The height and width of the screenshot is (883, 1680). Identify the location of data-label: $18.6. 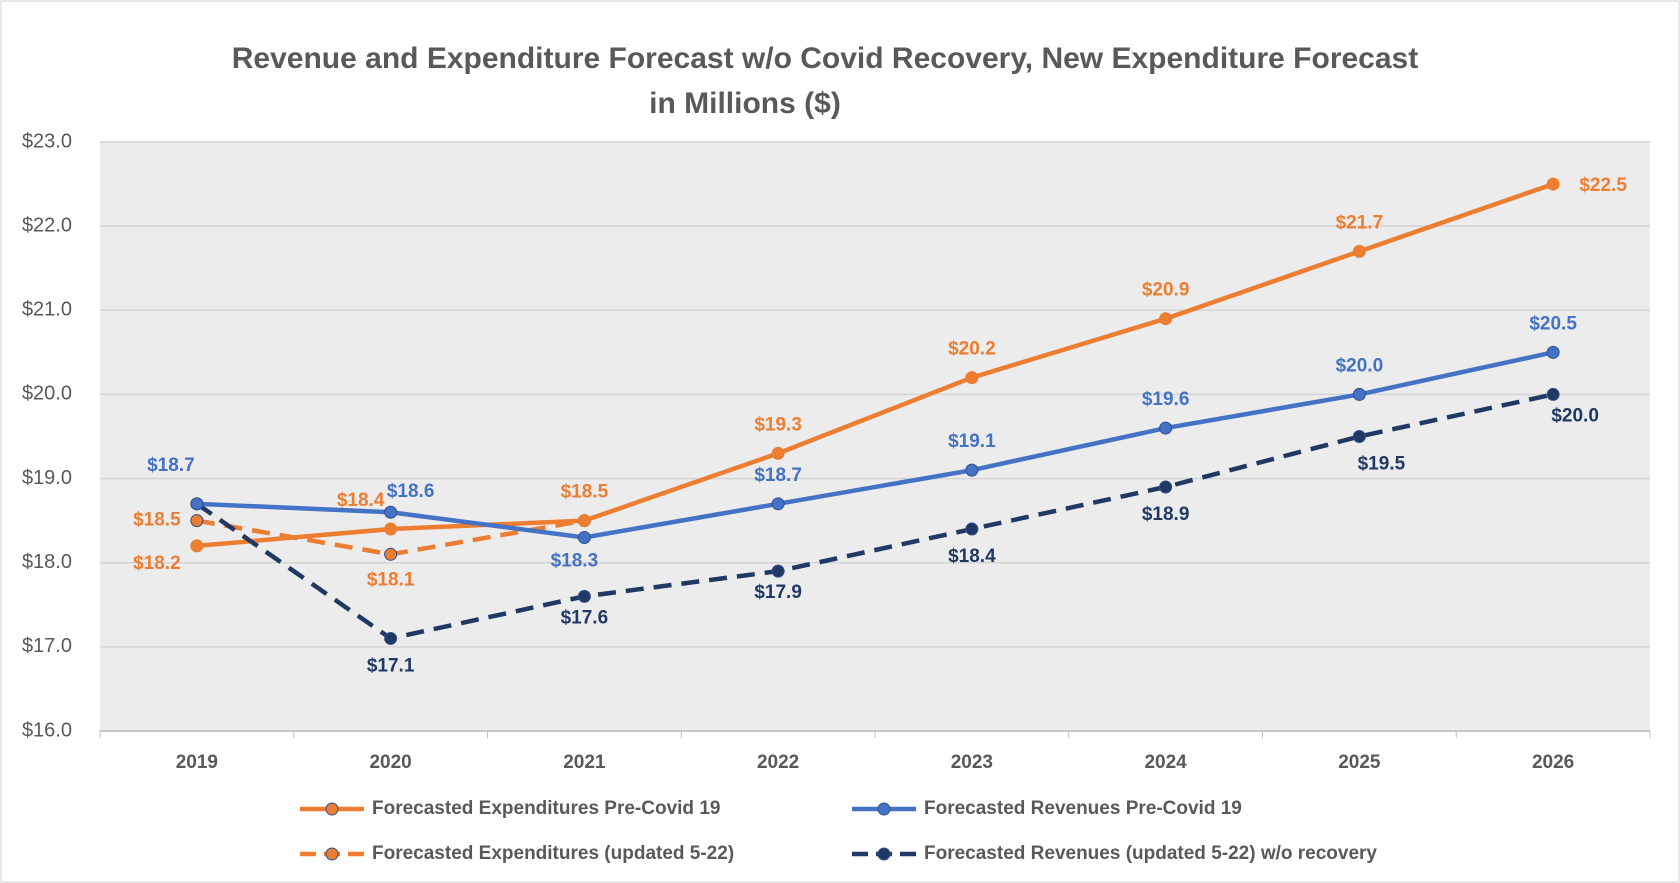
(411, 491).